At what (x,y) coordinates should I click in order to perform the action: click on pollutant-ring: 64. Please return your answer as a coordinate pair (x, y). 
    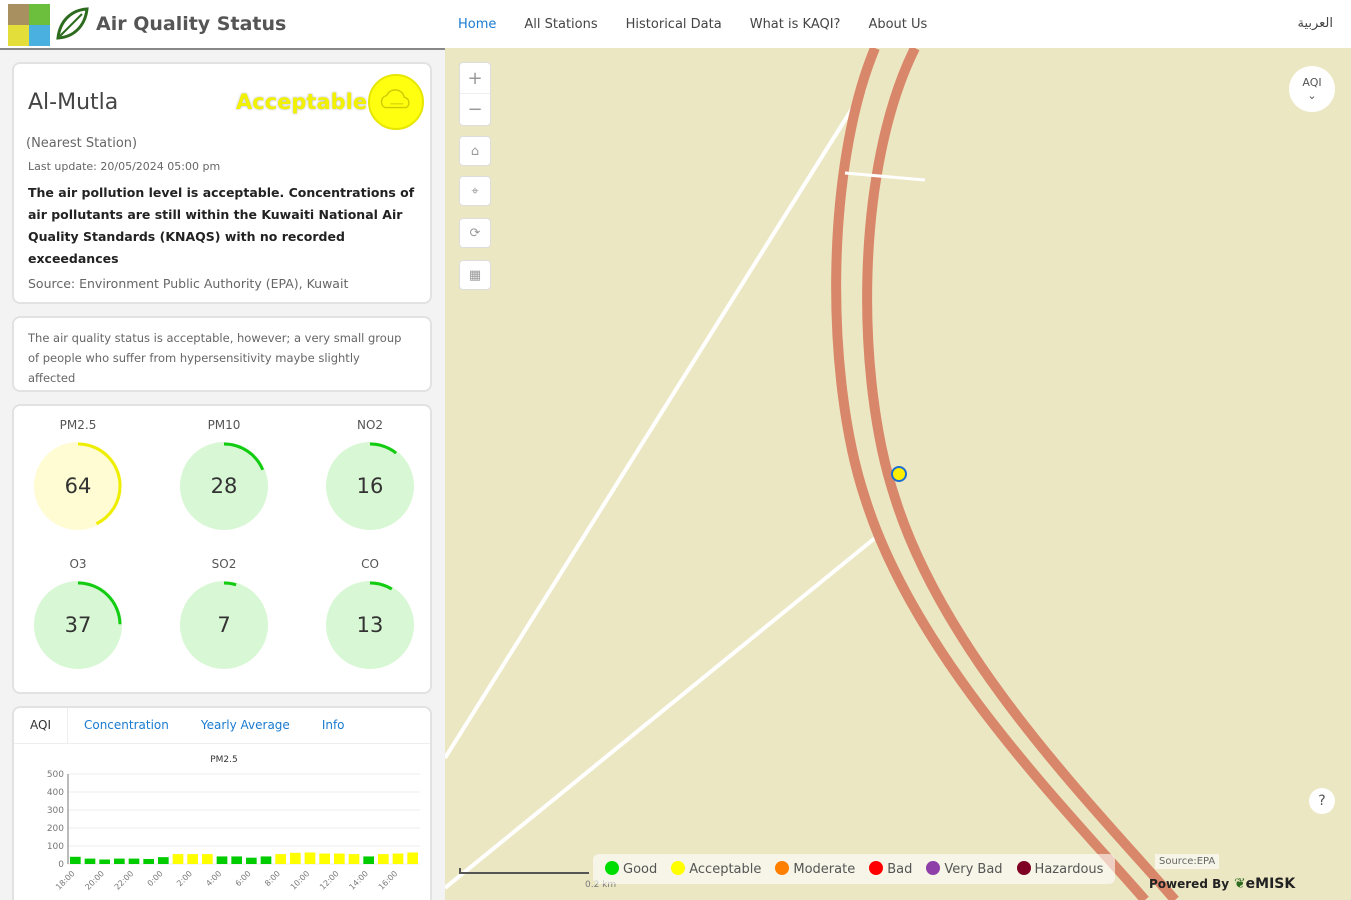
    Looking at the image, I should click on (78, 486).